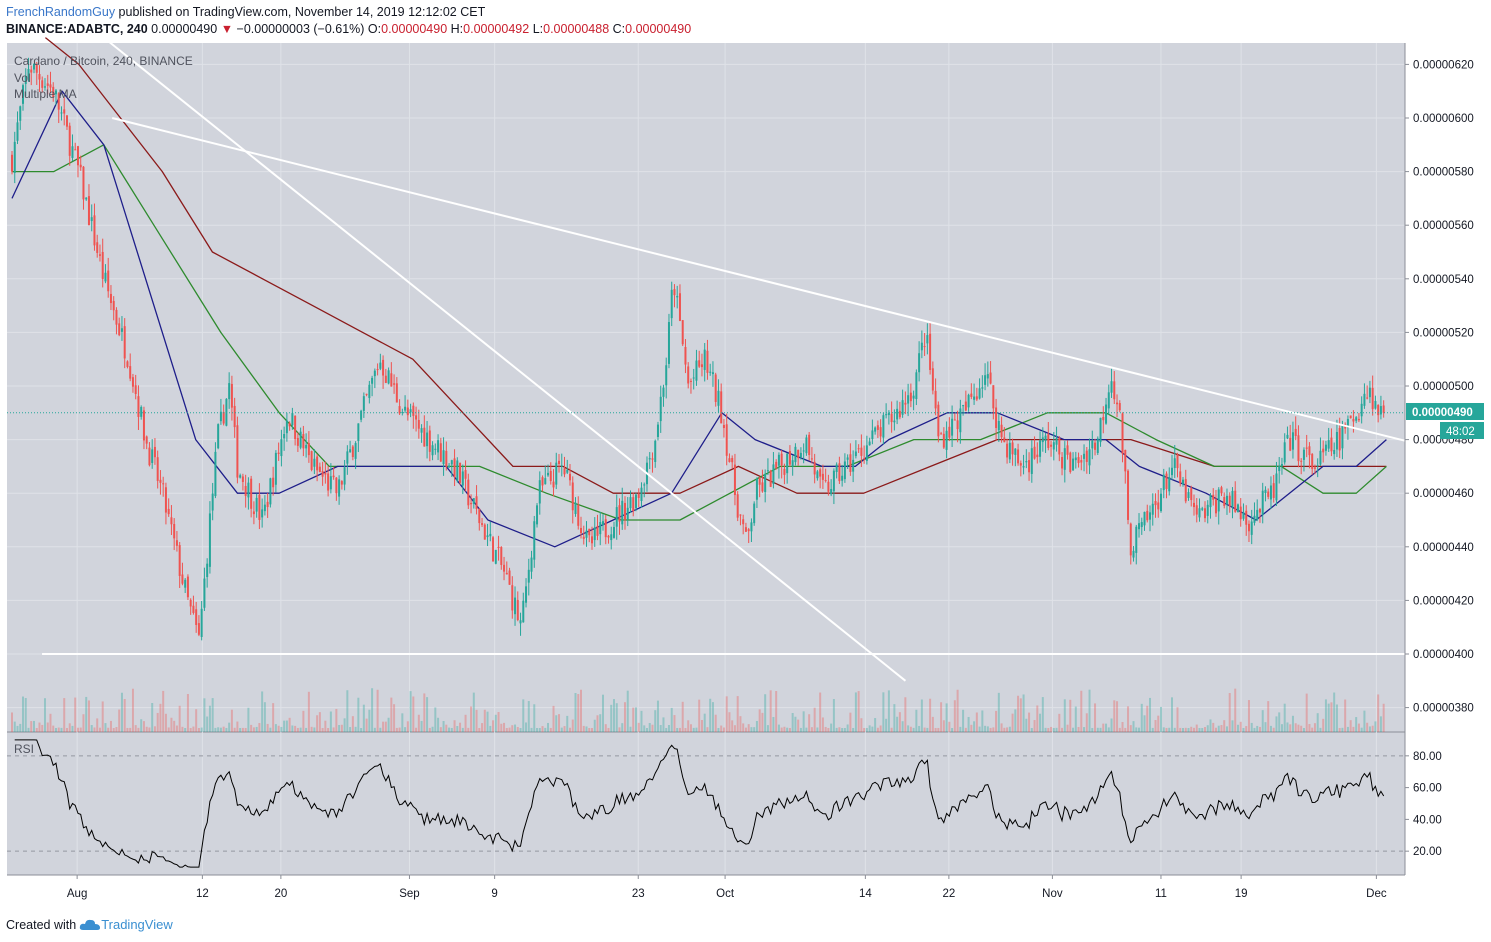  Describe the element at coordinates (414, 29) in the screenshot. I see `open-value: 0.00000490` at that location.